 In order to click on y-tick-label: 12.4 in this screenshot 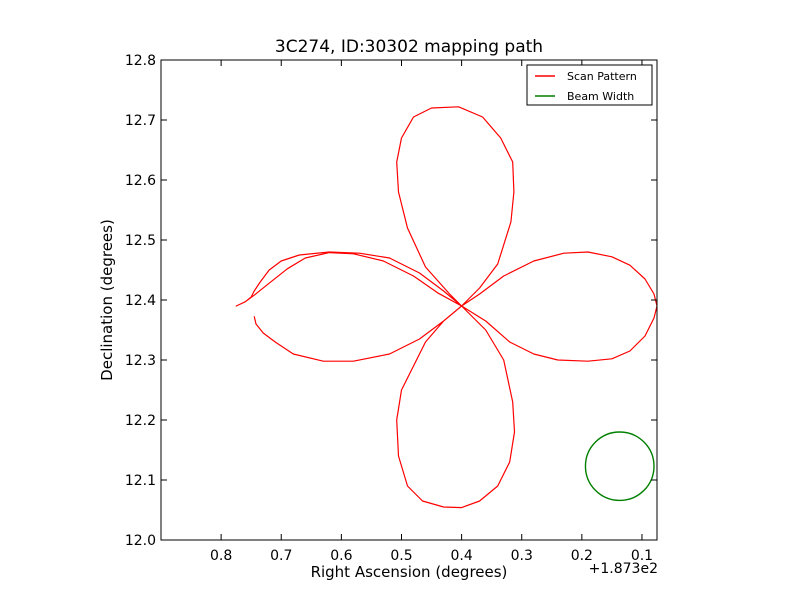, I will do `click(140, 301)`.